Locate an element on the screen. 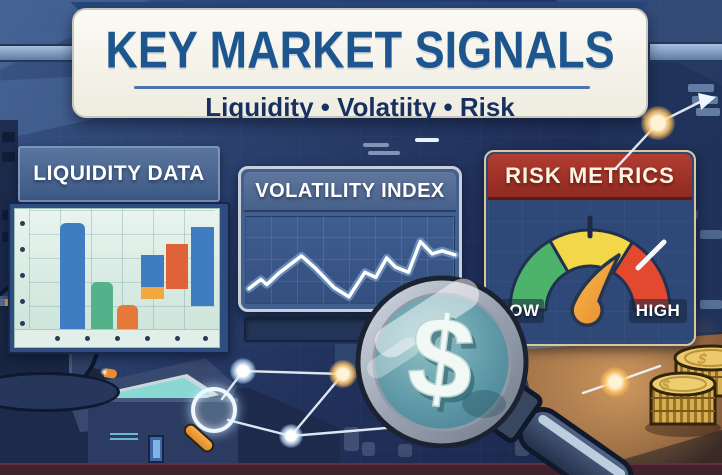  handle-highlight is located at coordinates (582, 444).